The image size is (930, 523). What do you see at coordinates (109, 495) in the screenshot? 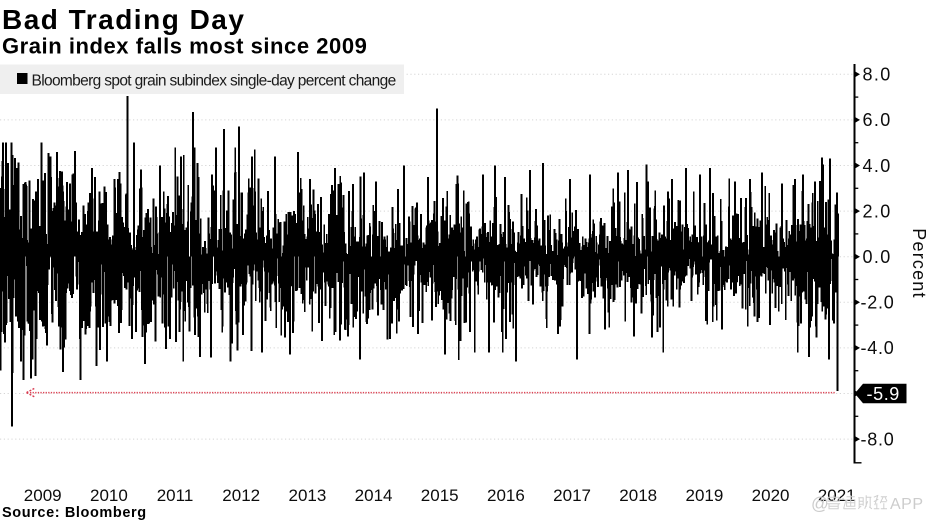
I see `svg-text: 2010` at bounding box center [109, 495].